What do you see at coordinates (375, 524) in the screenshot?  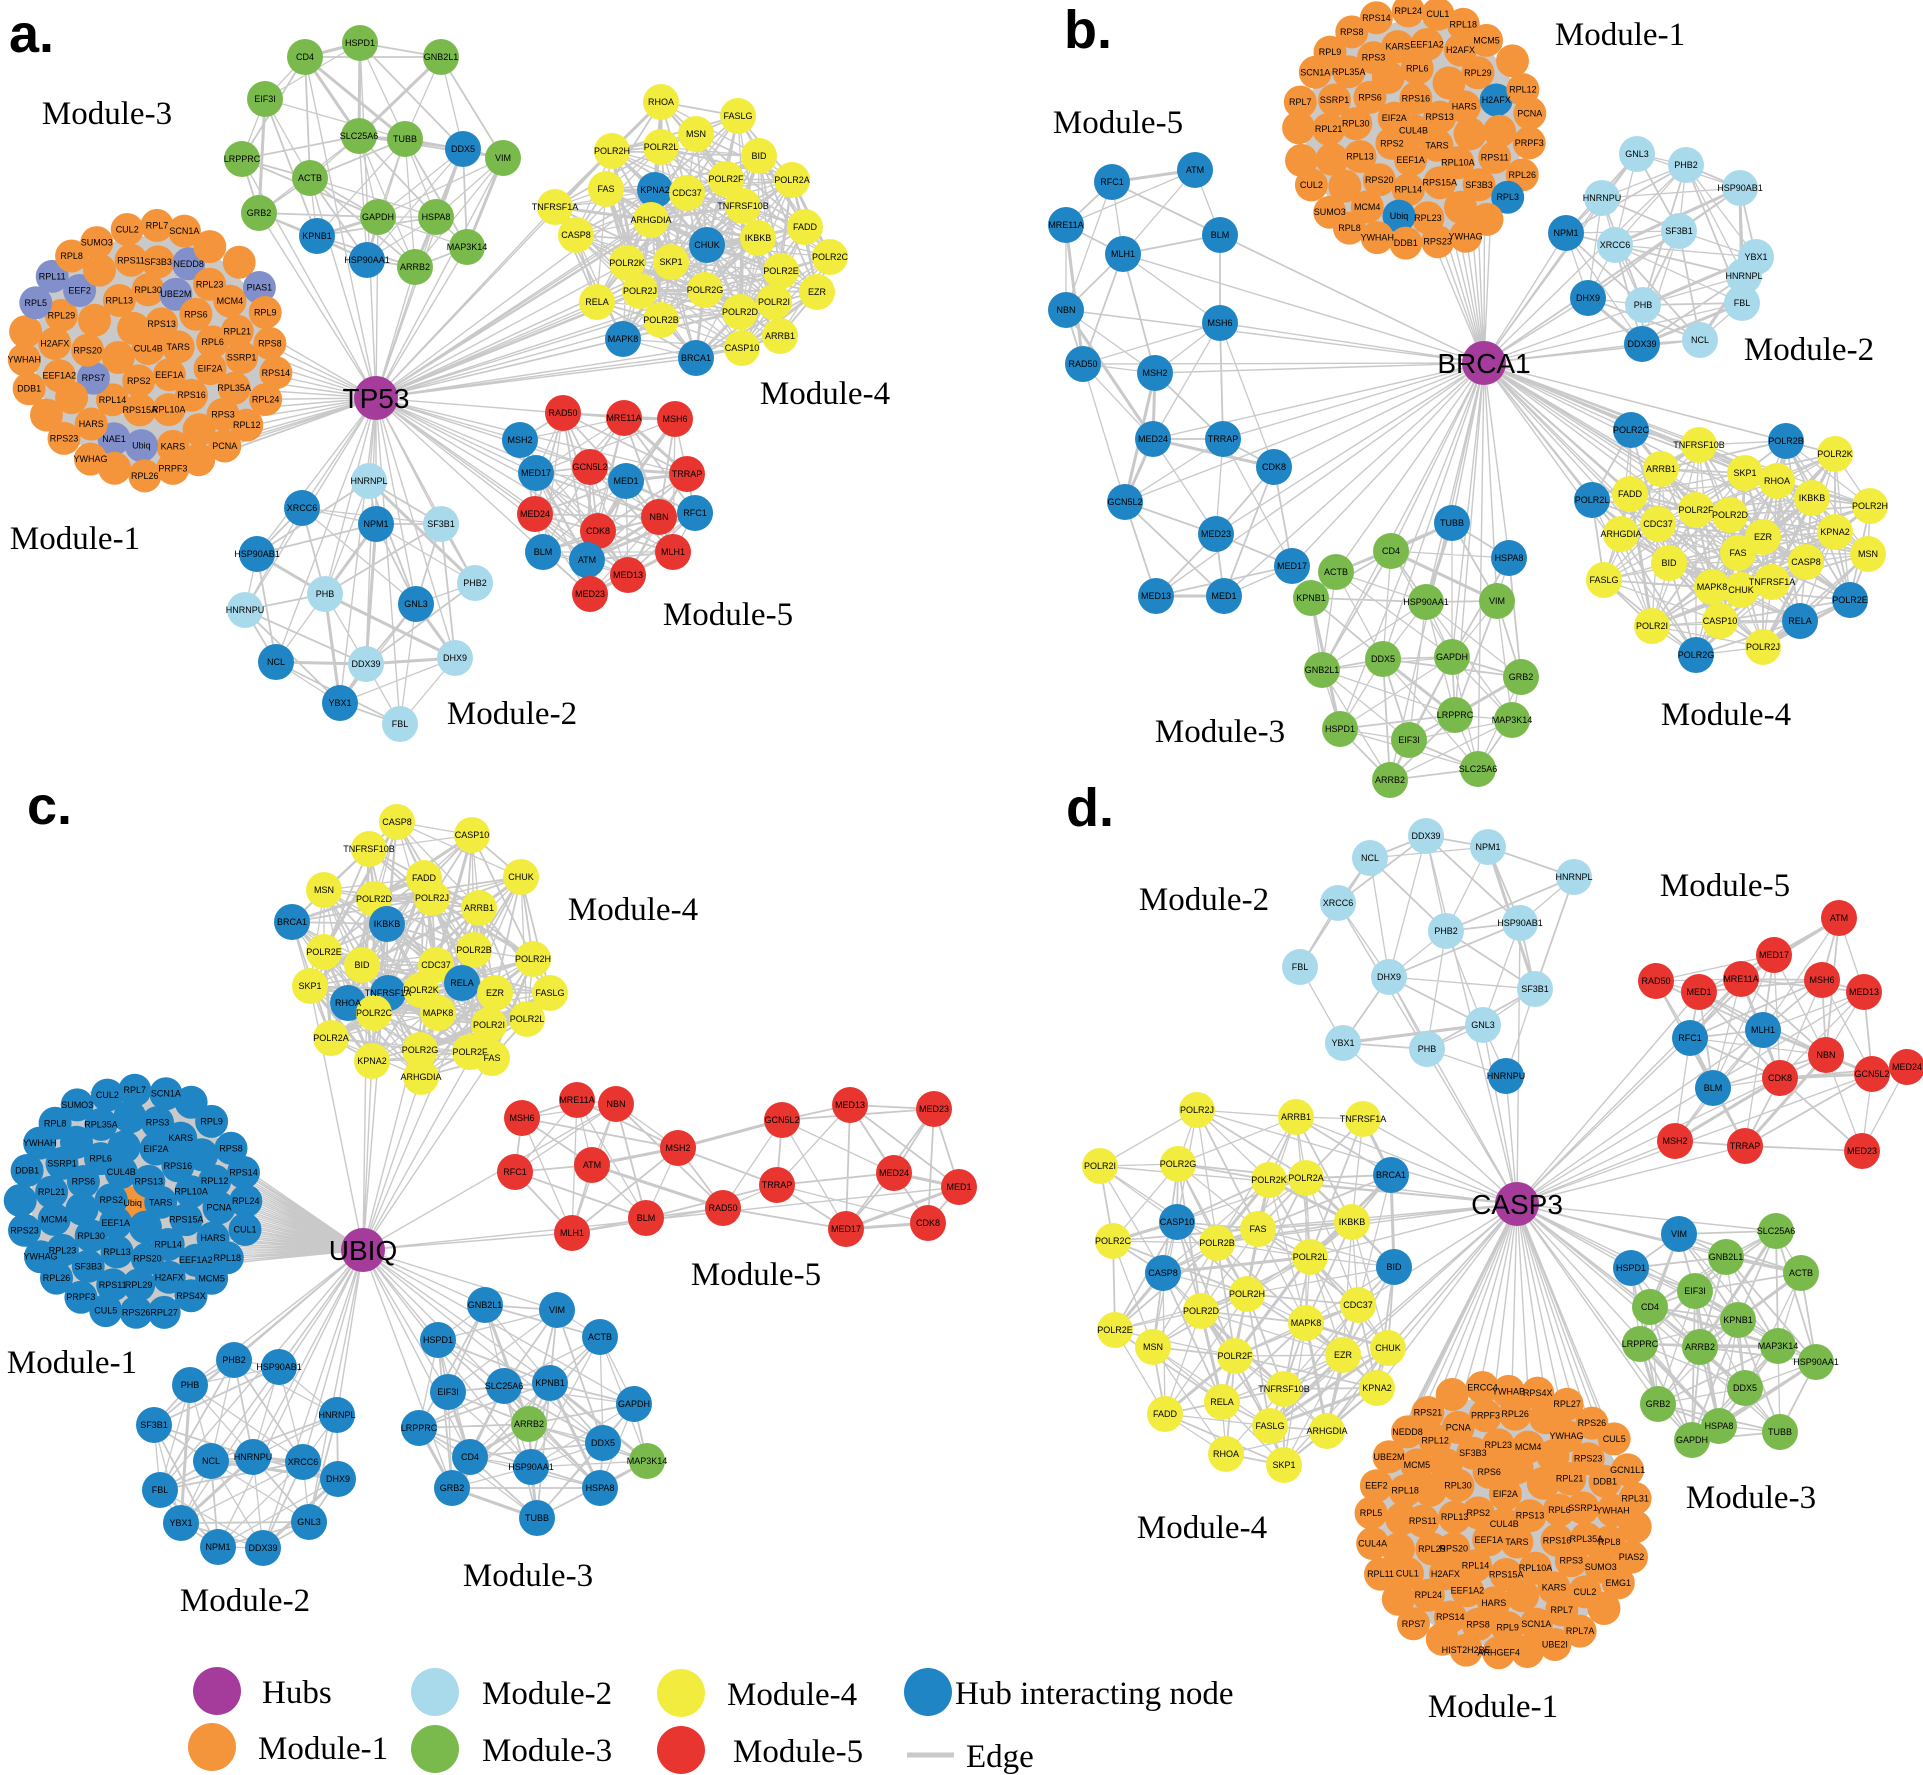 I see `svg-text: NPM1` at bounding box center [375, 524].